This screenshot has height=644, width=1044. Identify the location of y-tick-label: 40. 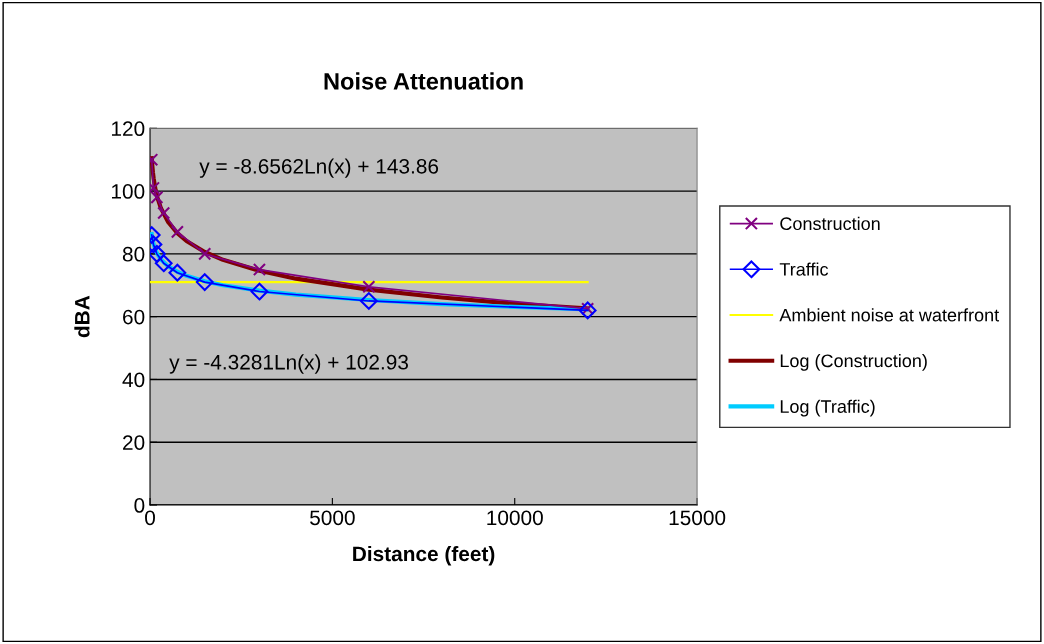
(133, 380).